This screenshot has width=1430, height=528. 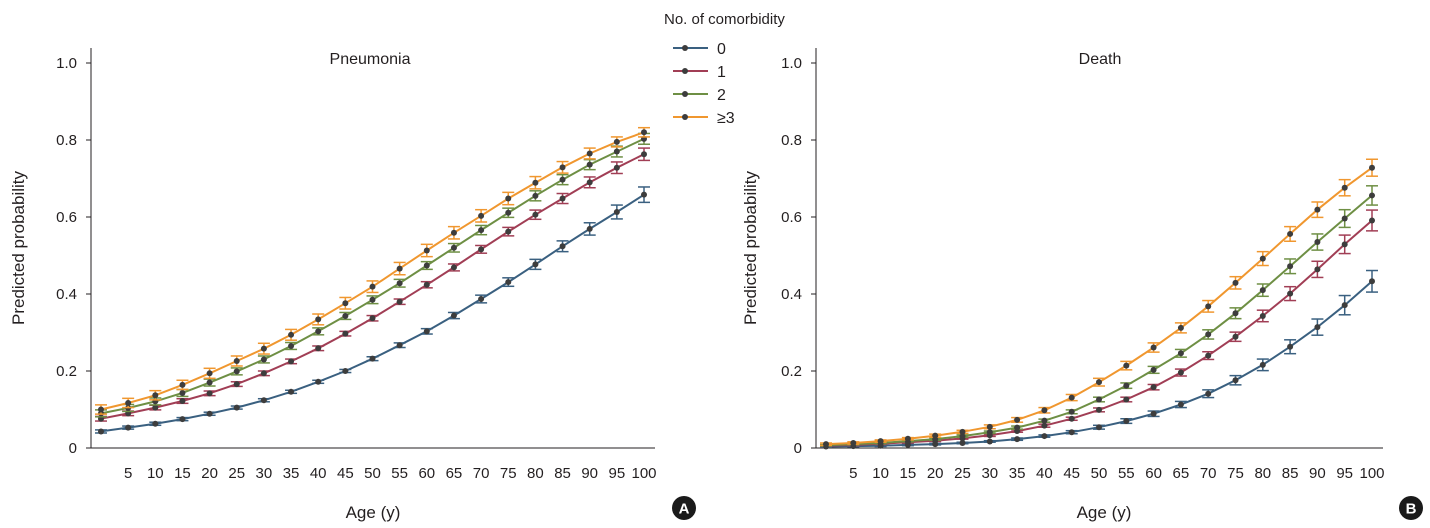 I want to click on panel-a-x-tick-label: 65, so click(x=454, y=473).